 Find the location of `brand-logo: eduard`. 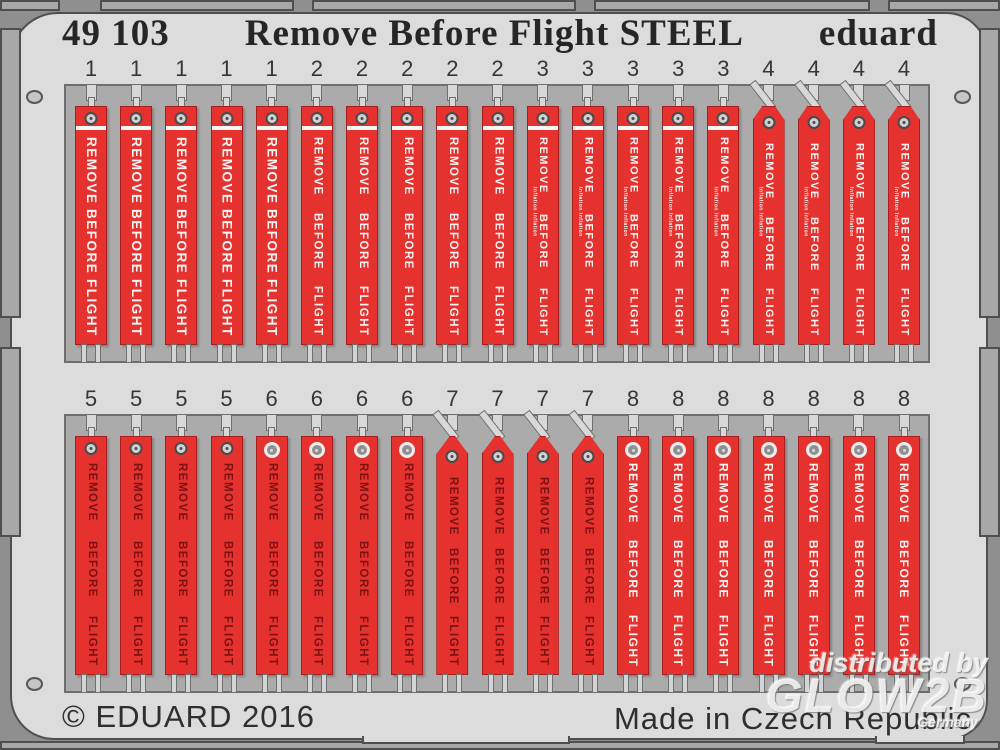

brand-logo: eduard is located at coordinates (878, 33).